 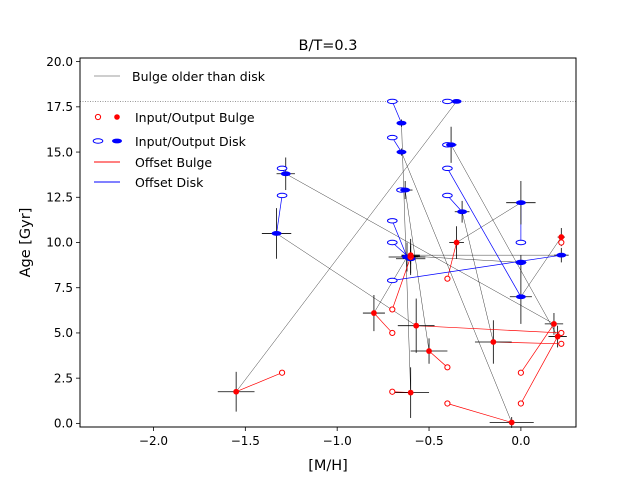 What do you see at coordinates (63, 288) in the screenshot?
I see `y-tick-label: 7.5` at bounding box center [63, 288].